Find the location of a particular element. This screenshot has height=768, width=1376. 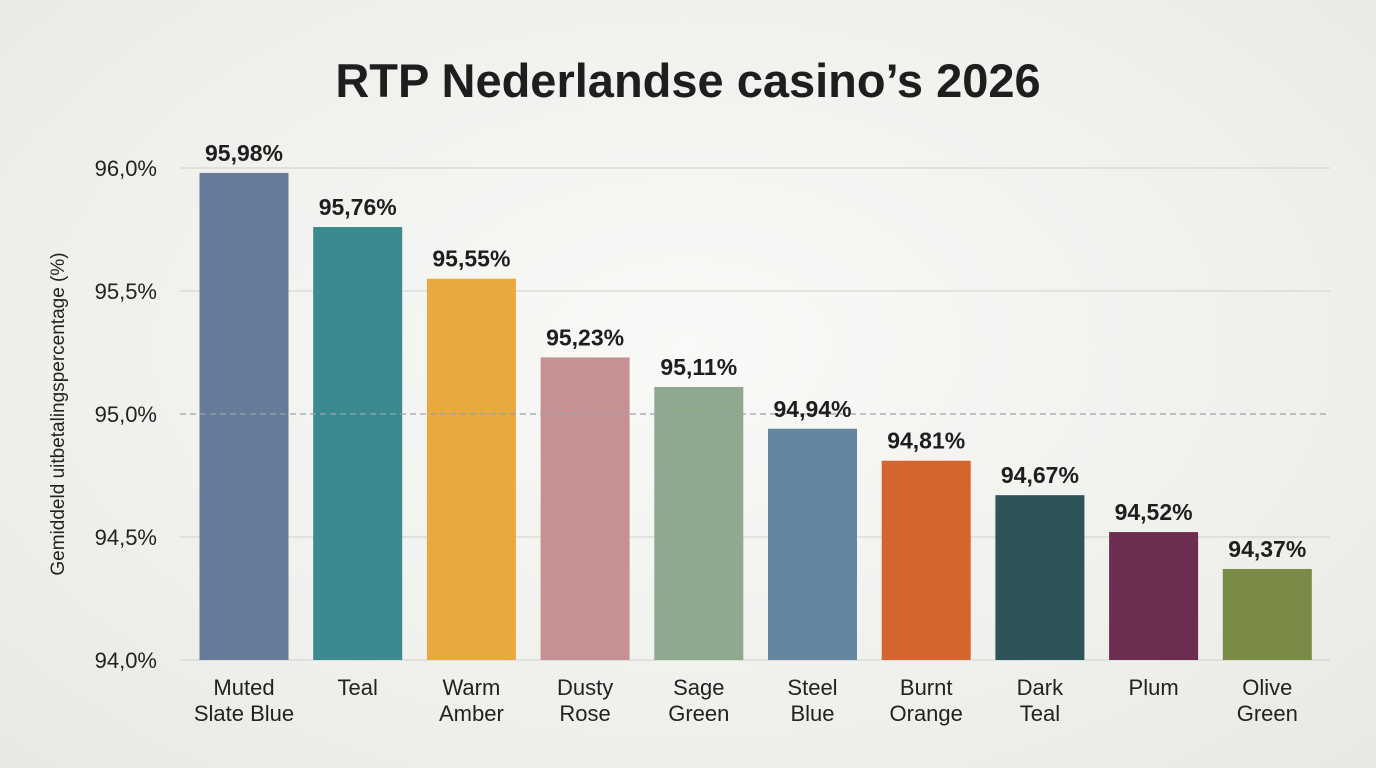

data-label: 94,37% is located at coordinates (1267, 549).